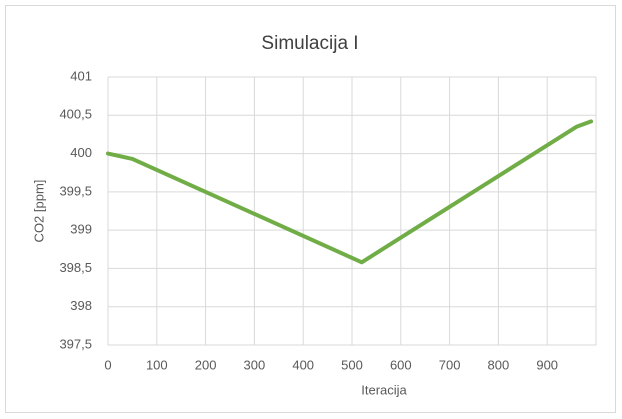  I want to click on y-tick-label: 399, so click(81, 229).